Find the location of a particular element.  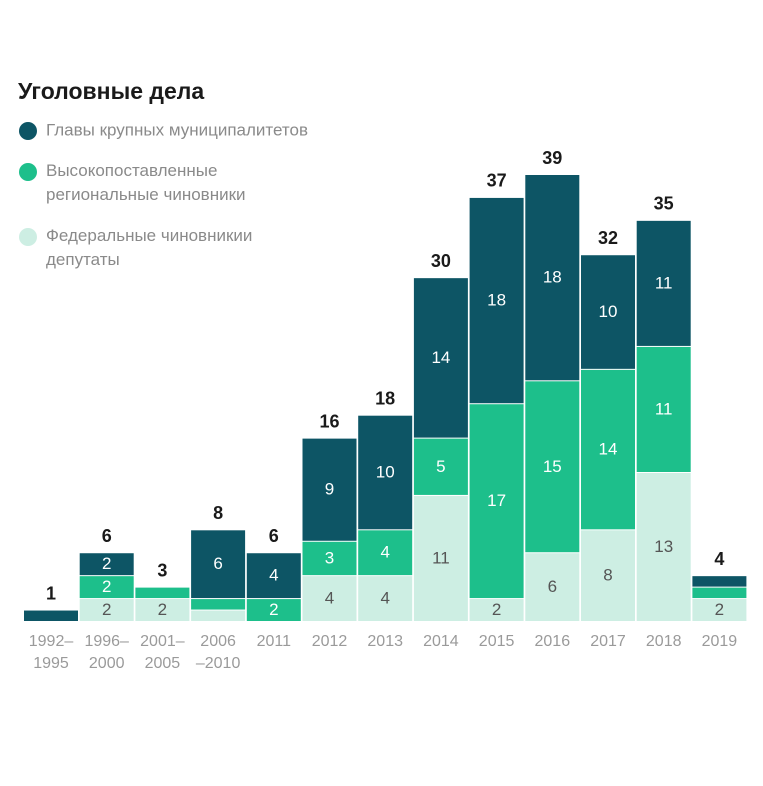

total-label: 30 is located at coordinates (441, 261).